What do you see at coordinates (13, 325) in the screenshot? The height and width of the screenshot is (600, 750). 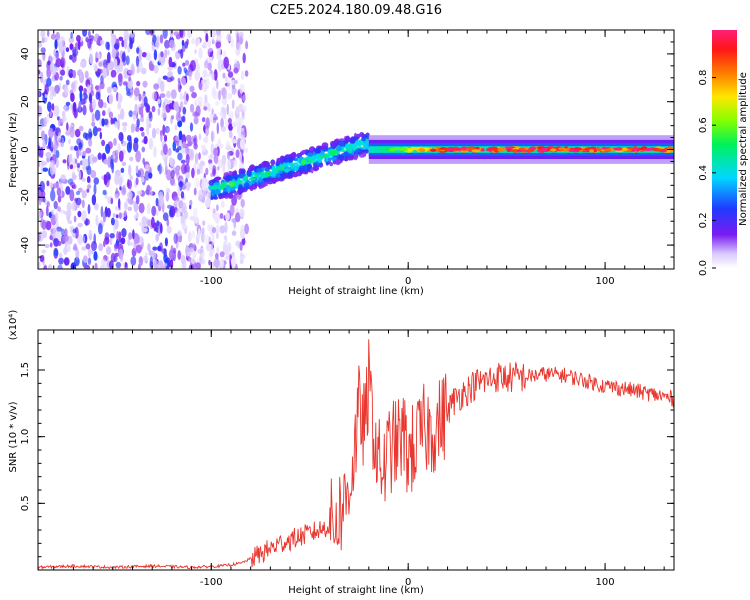 I see `snr-multiplier-label: (x10⁴)` at bounding box center [13, 325].